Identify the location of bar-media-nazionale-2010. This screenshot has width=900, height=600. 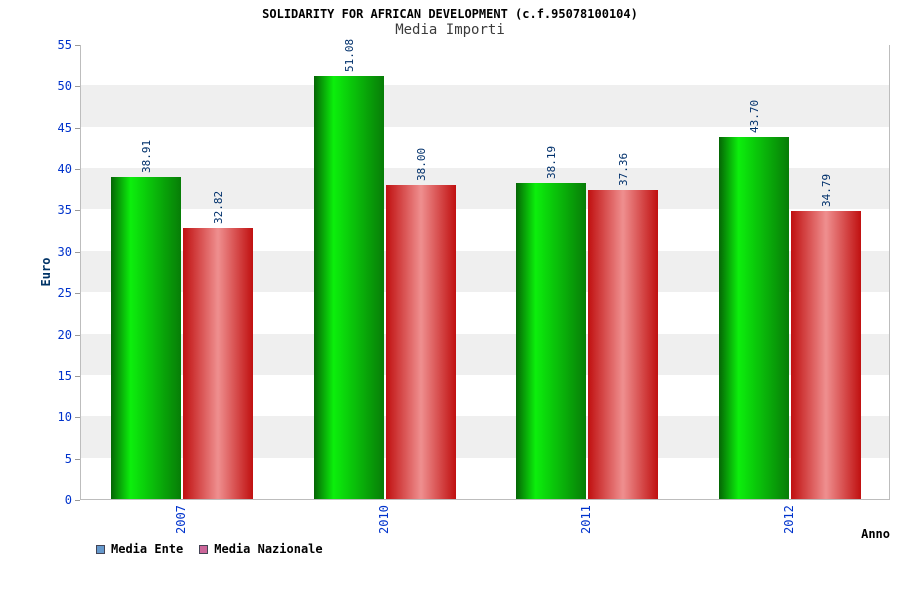
(420, 341).